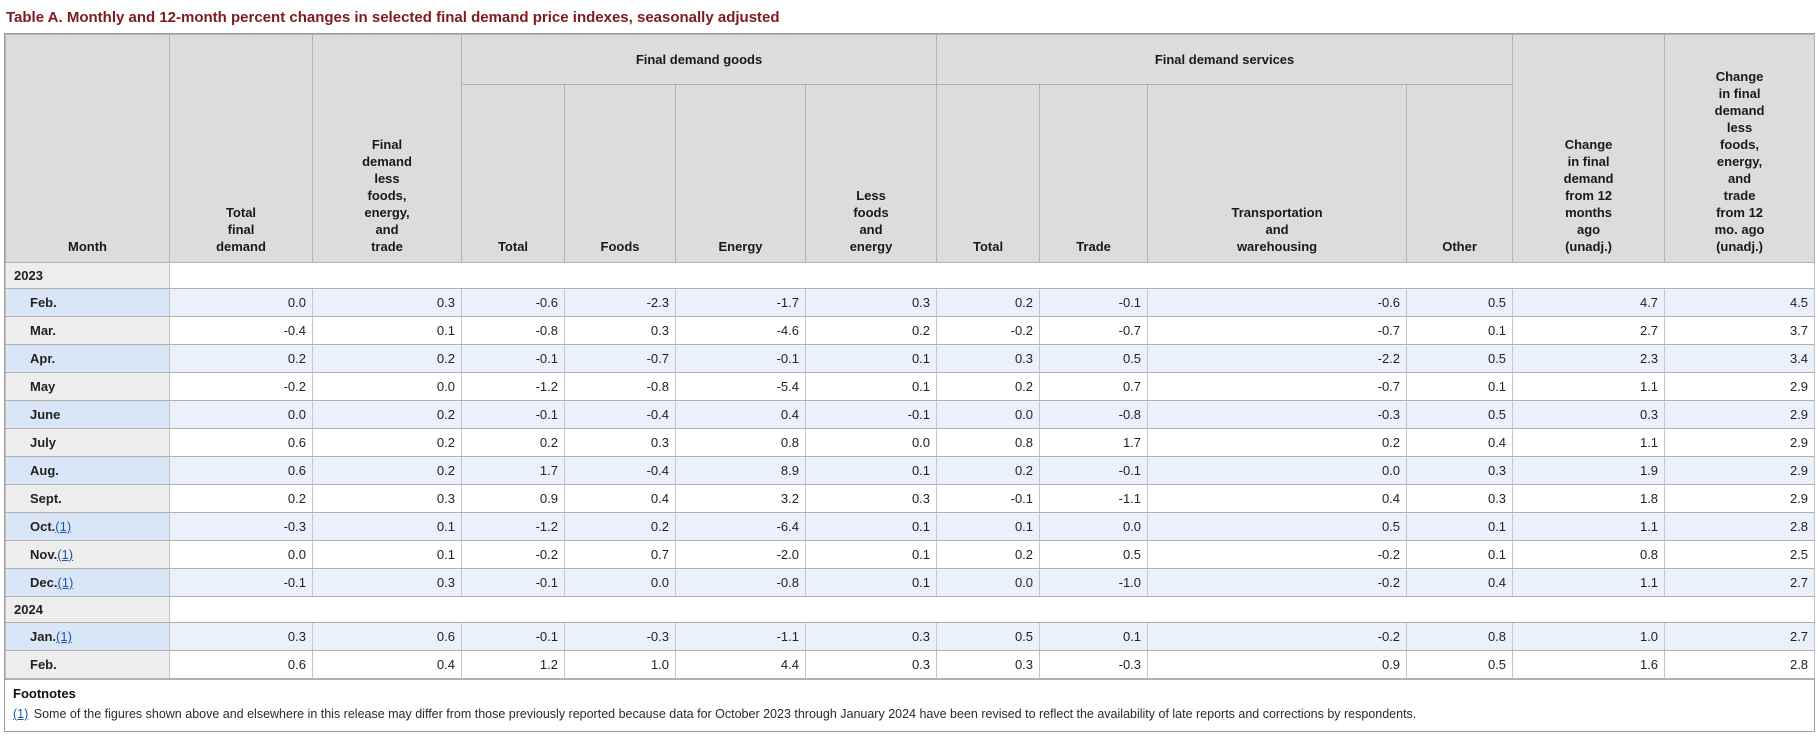  What do you see at coordinates (620, 173) in the screenshot?
I see `col-header-foods: Foods` at bounding box center [620, 173].